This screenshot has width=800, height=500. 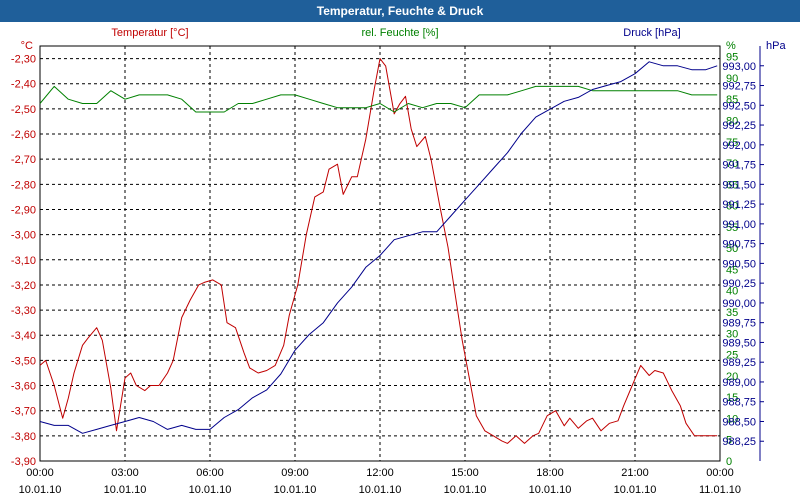 I want to click on pressure-tick-label: 989,75, so click(x=739, y=324).